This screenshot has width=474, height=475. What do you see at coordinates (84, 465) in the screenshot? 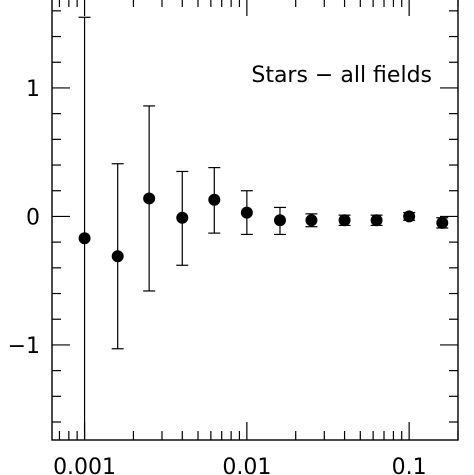
I see `x-tick-label: 0.001` at bounding box center [84, 465].